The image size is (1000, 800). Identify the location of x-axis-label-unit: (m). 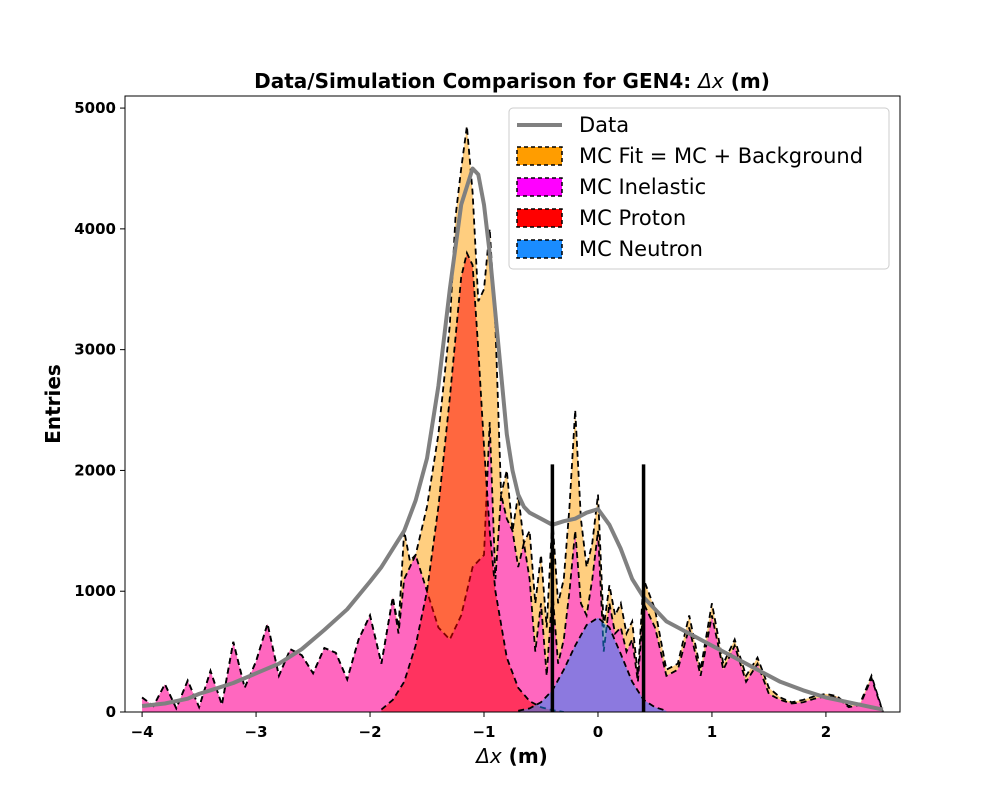
(525, 756).